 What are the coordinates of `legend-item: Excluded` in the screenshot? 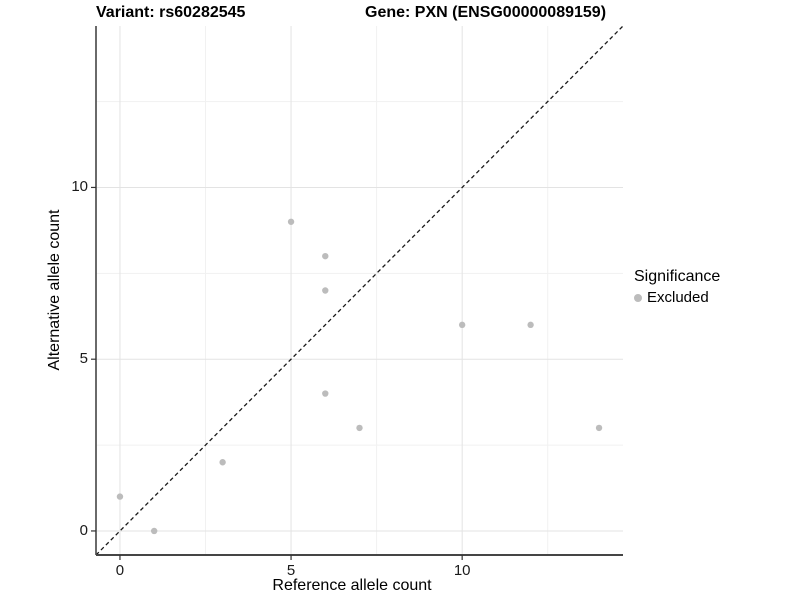 It's located at (677, 297).